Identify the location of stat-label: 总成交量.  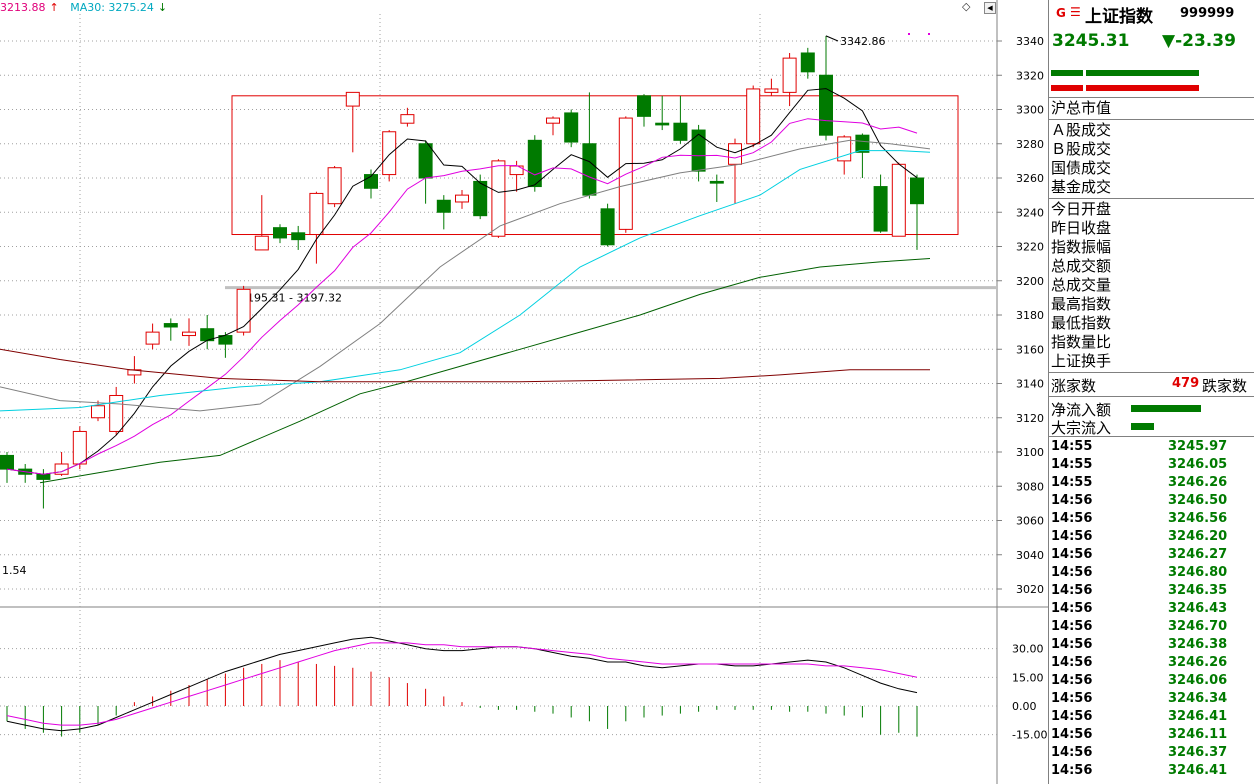
(1081, 285).